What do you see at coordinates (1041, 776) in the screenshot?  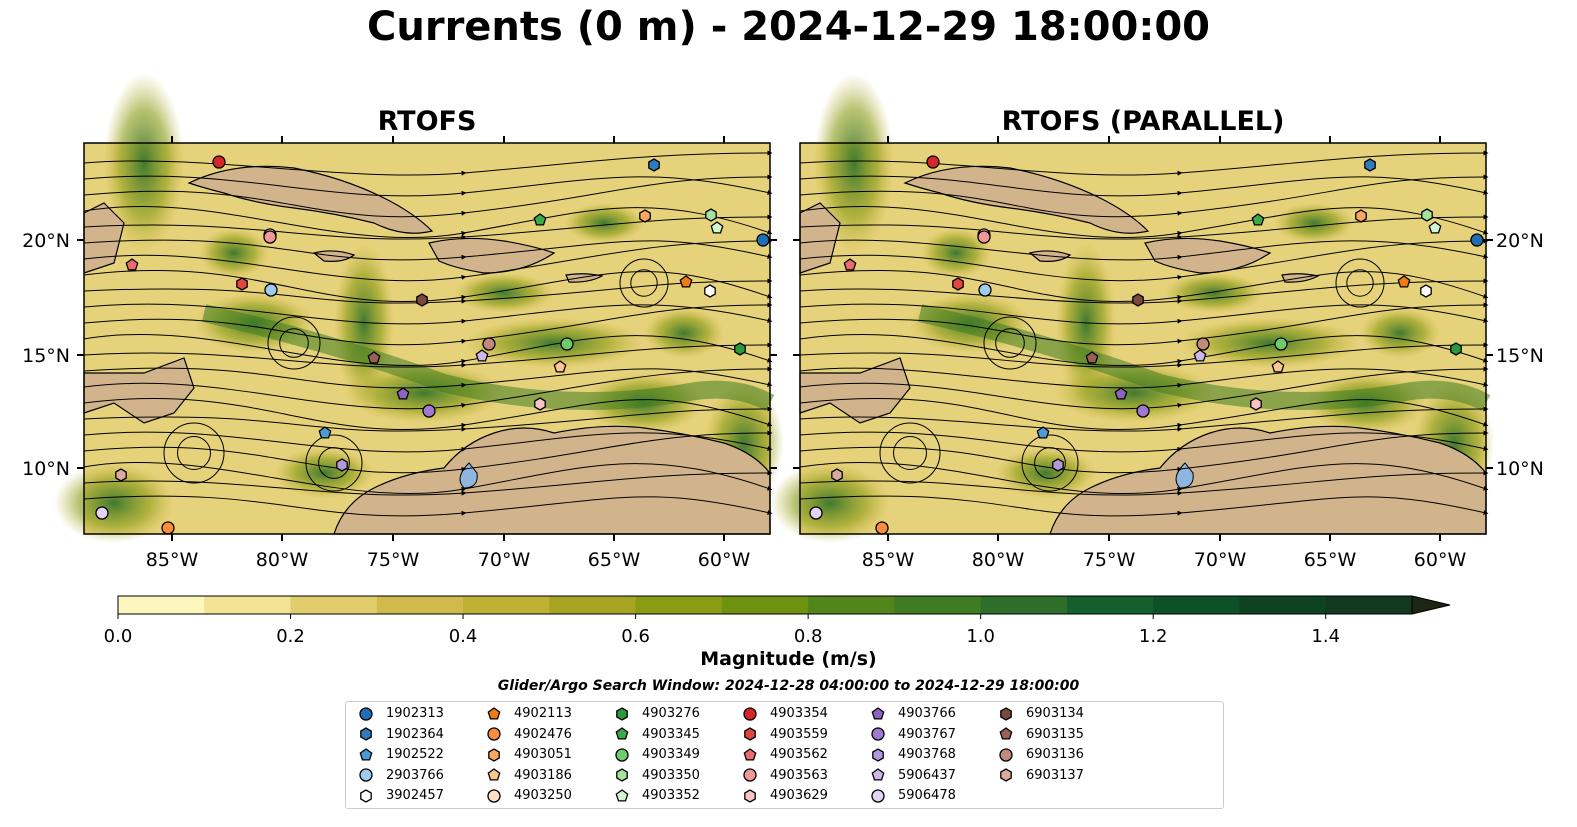 I see `legend-item: 6903137` at bounding box center [1041, 776].